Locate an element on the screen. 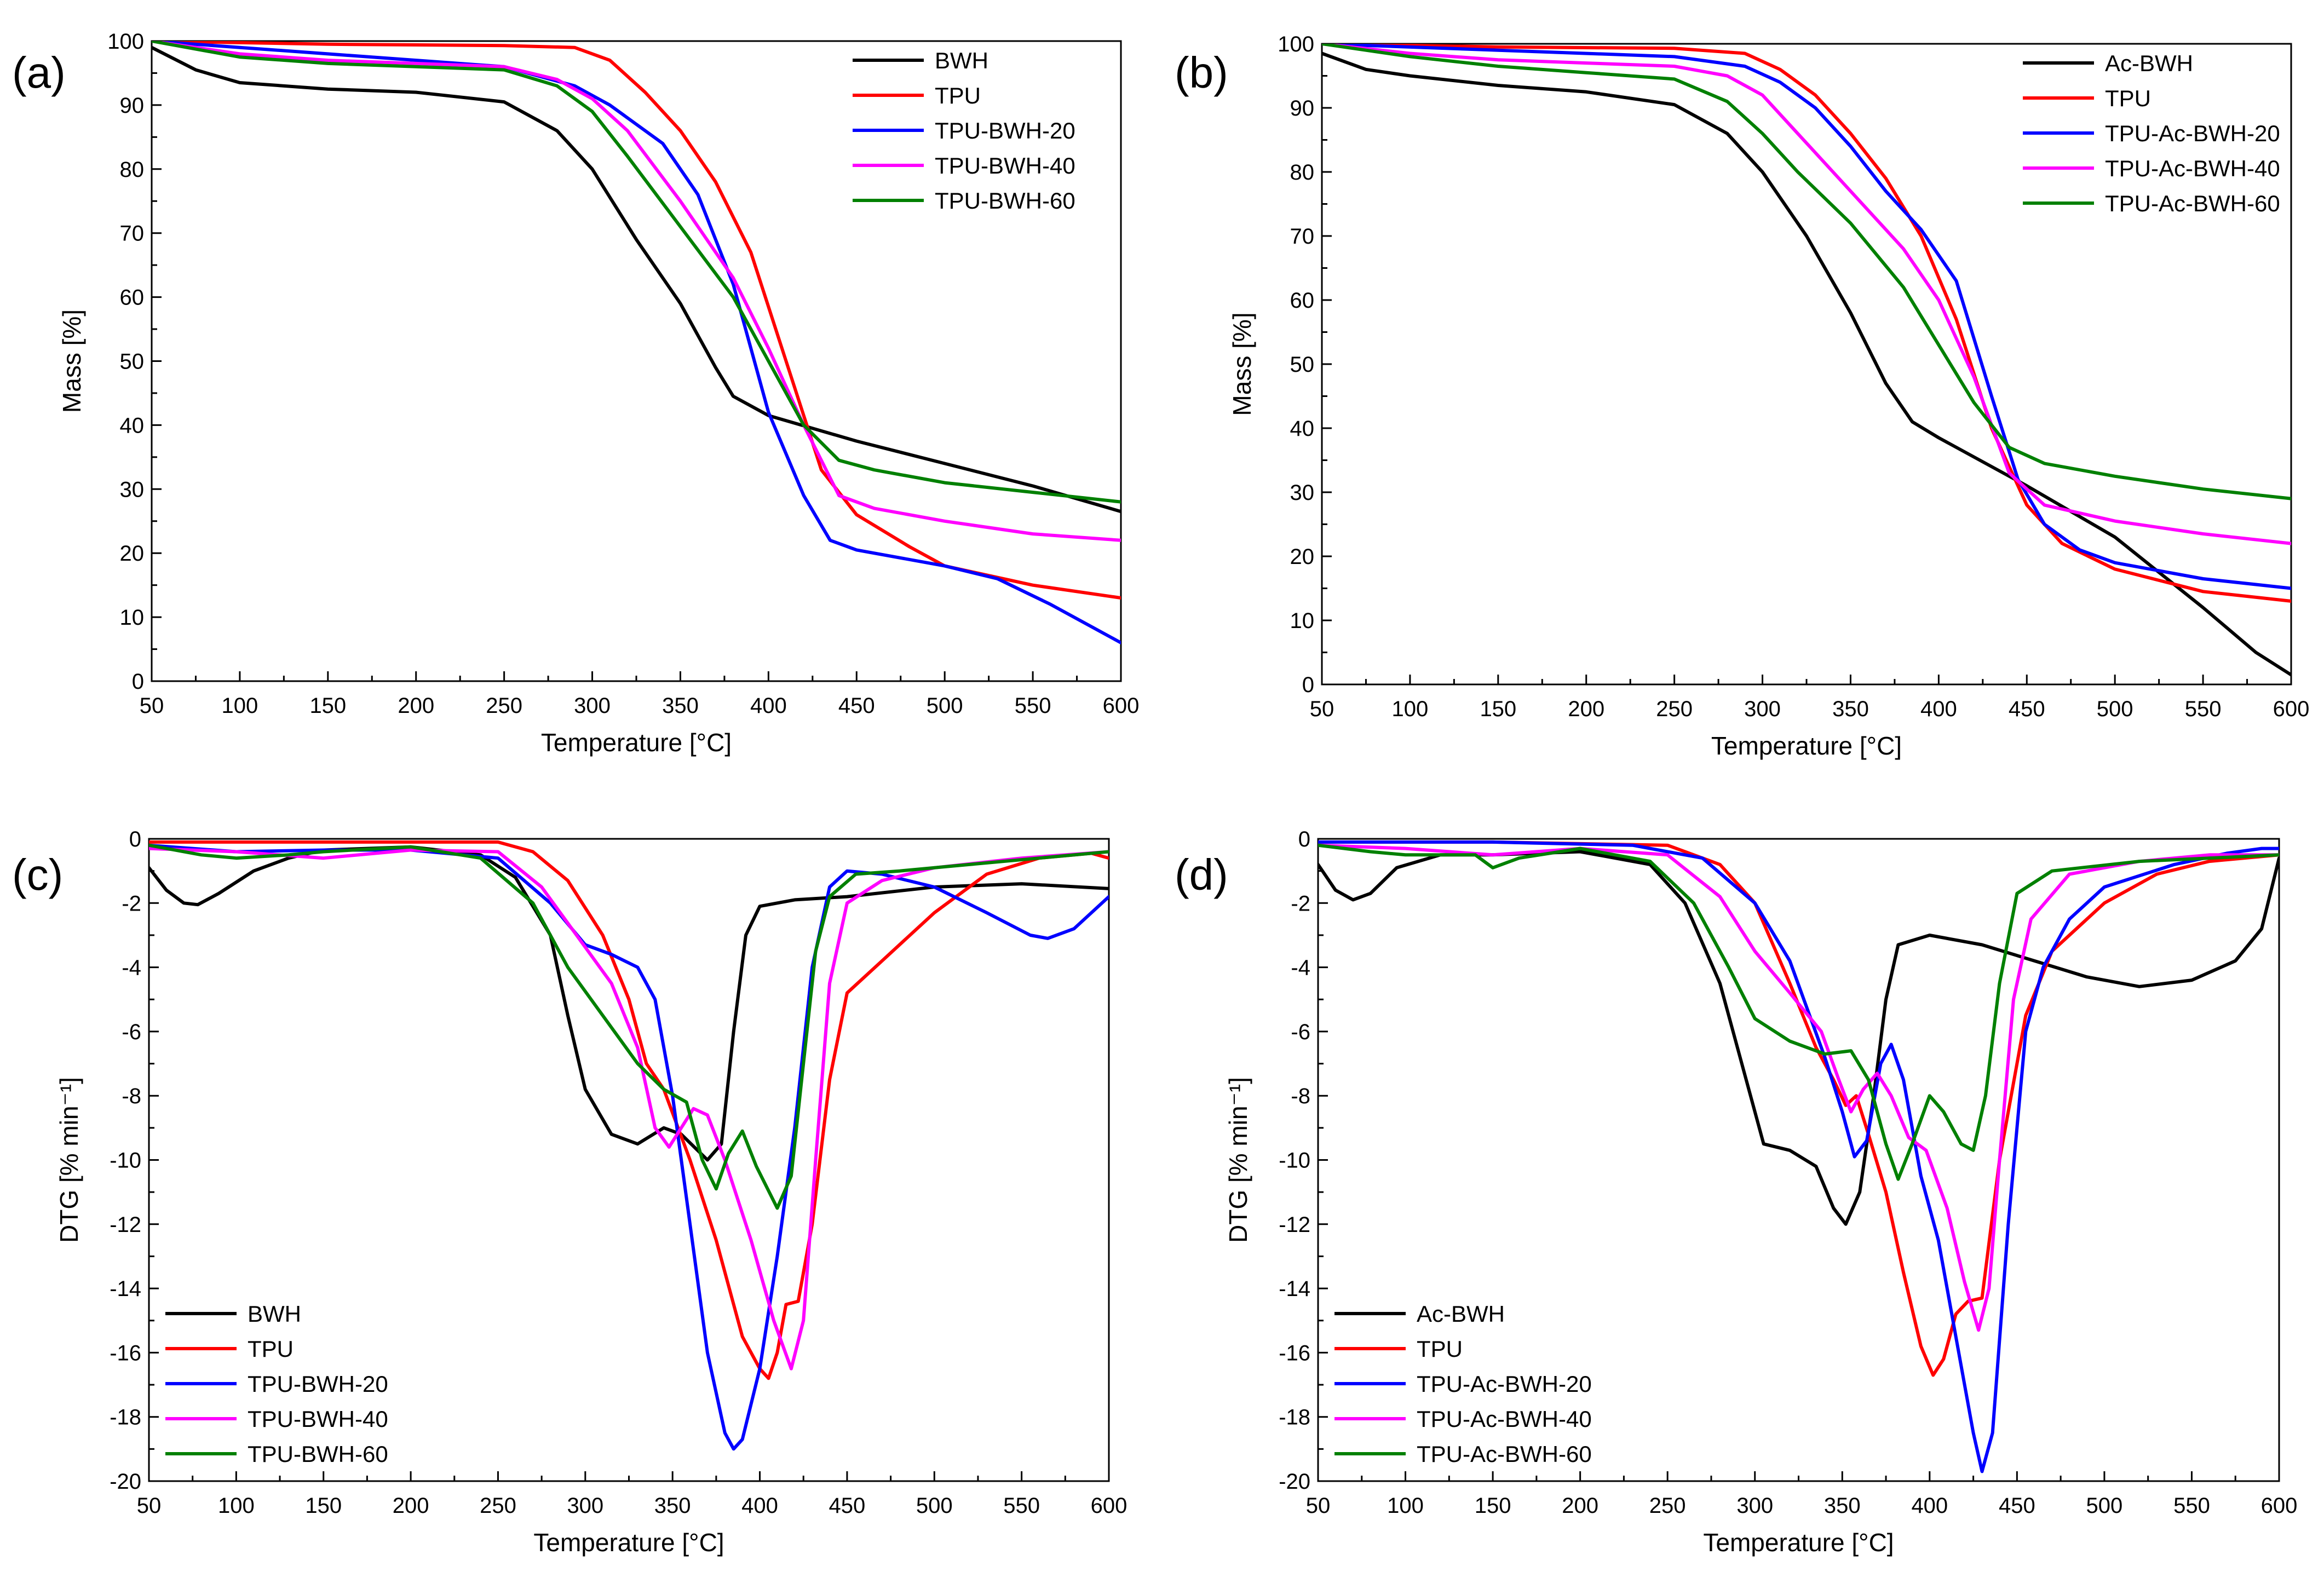 This screenshot has height=1595, width=2324. x-tick-label-a: 600 is located at coordinates (1121, 706).